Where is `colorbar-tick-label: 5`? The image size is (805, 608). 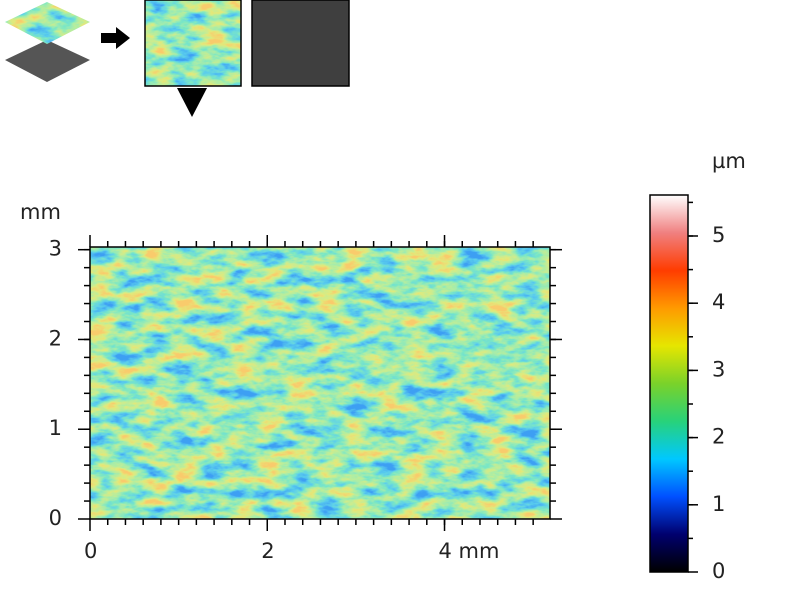 colorbar-tick-label: 5 is located at coordinates (718, 235).